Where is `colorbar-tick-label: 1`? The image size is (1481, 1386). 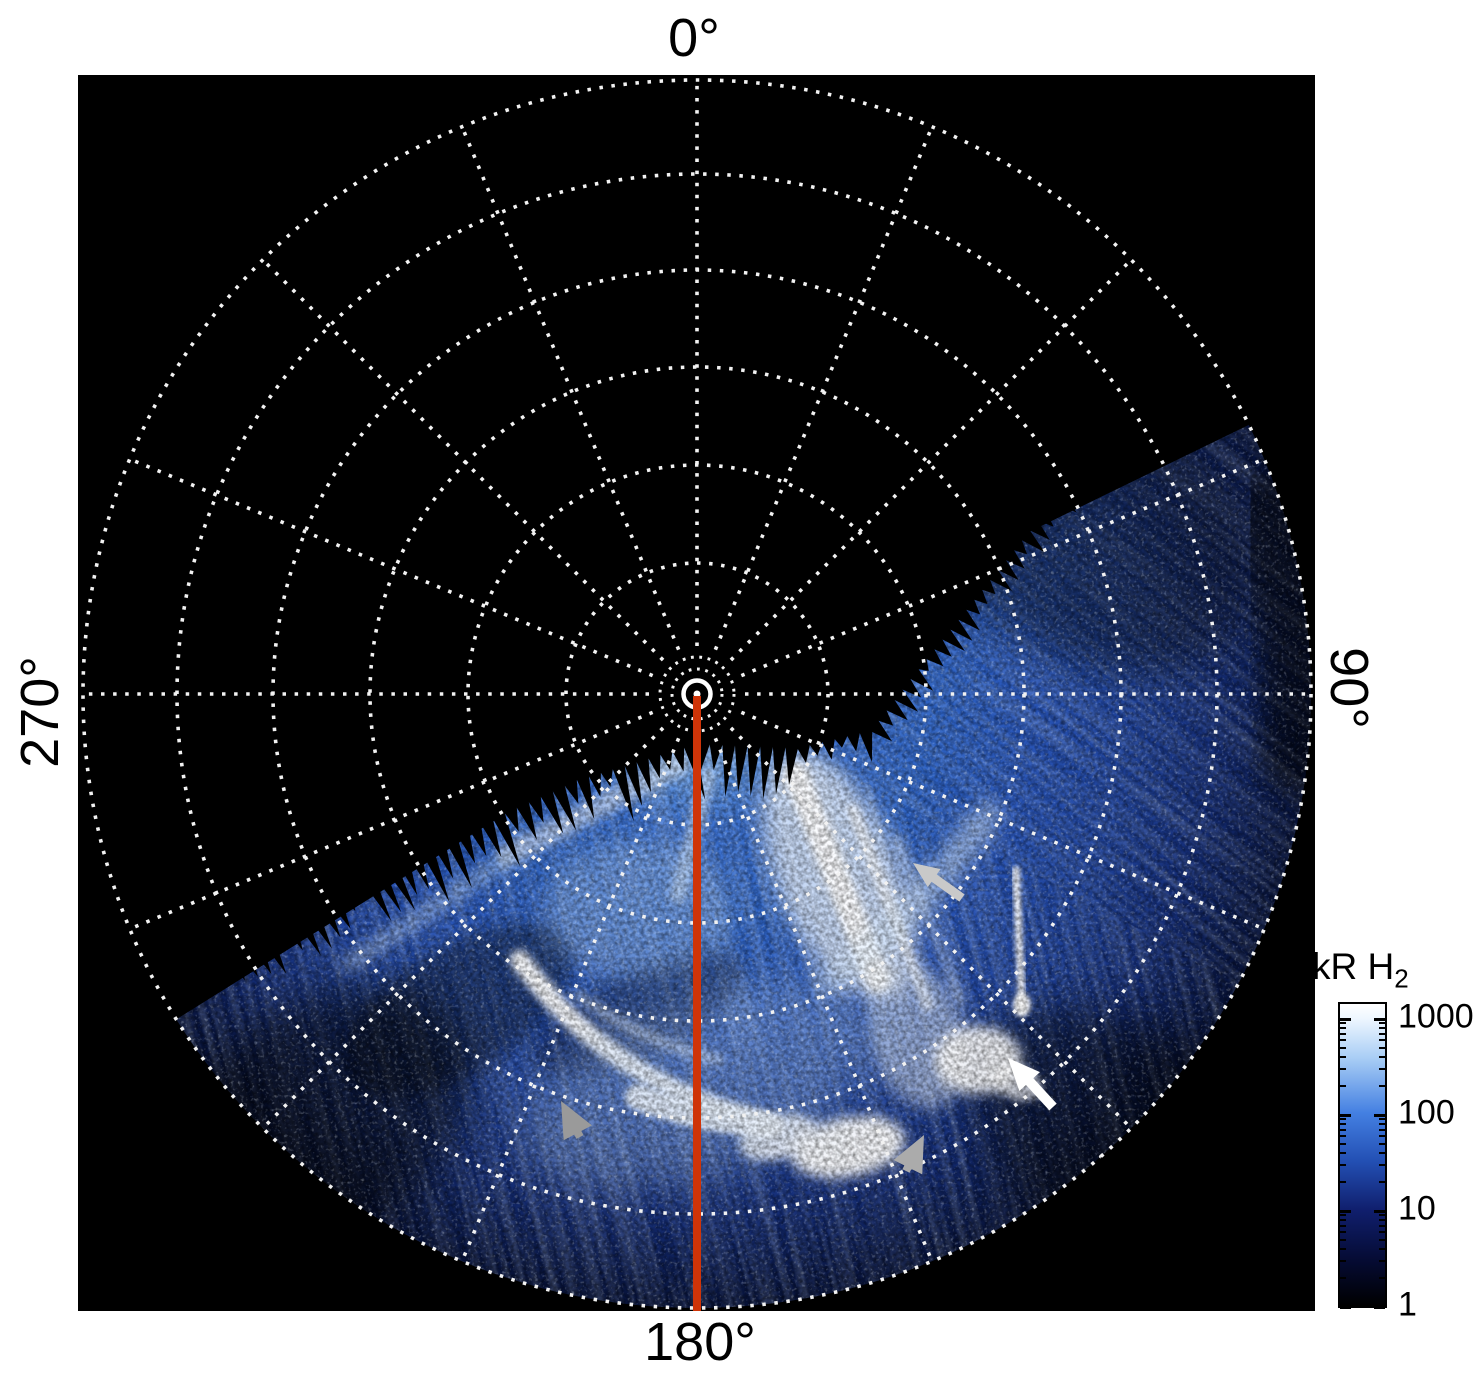 colorbar-tick-label: 1 is located at coordinates (1407, 1304).